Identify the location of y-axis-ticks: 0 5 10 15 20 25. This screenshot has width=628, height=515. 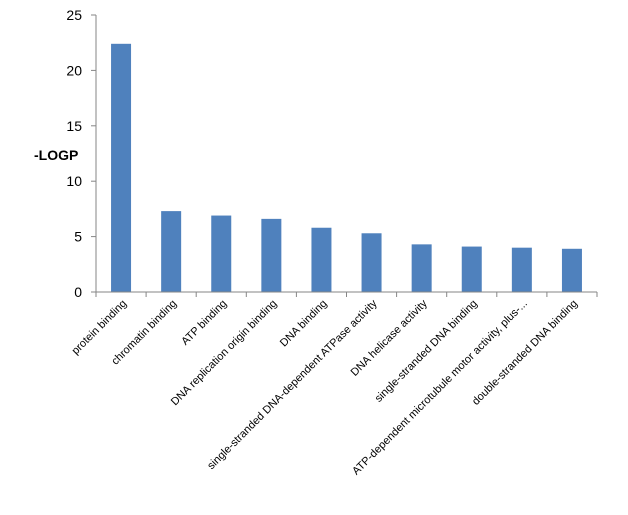
(81, 153).